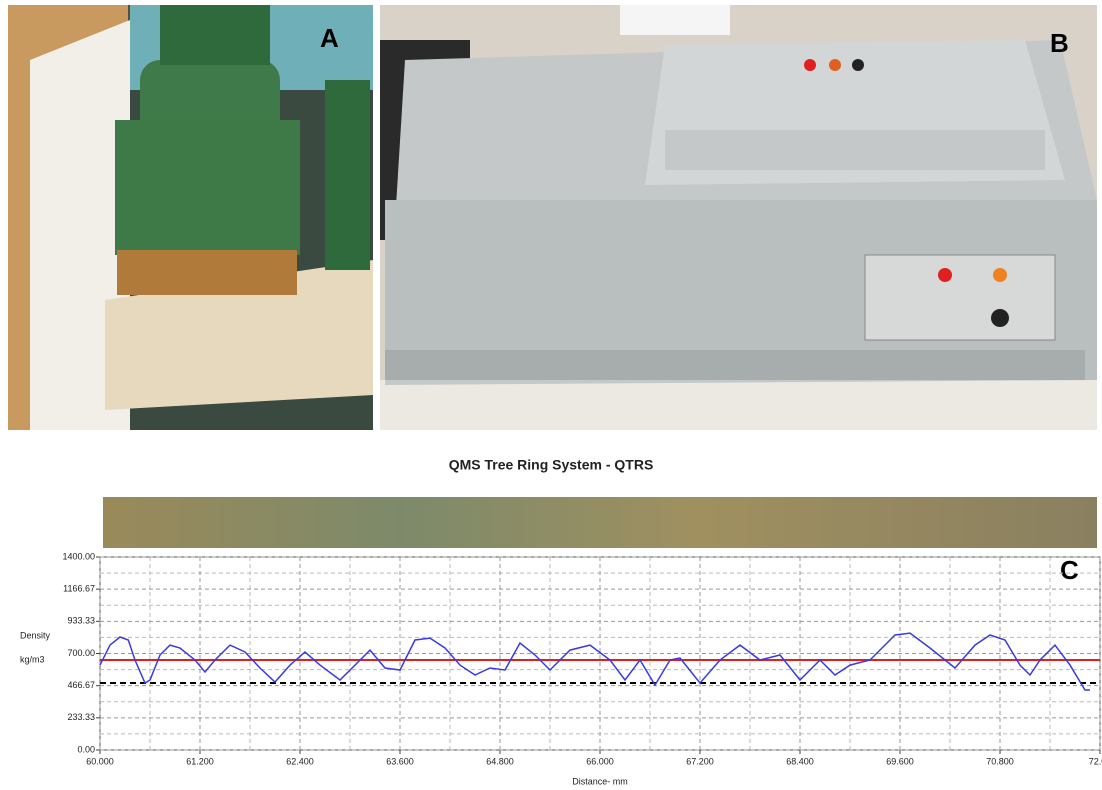 Image resolution: width=1102 pixels, height=790 pixels. What do you see at coordinates (35, 635) in the screenshot?
I see `y-axis-label: Density` at bounding box center [35, 635].